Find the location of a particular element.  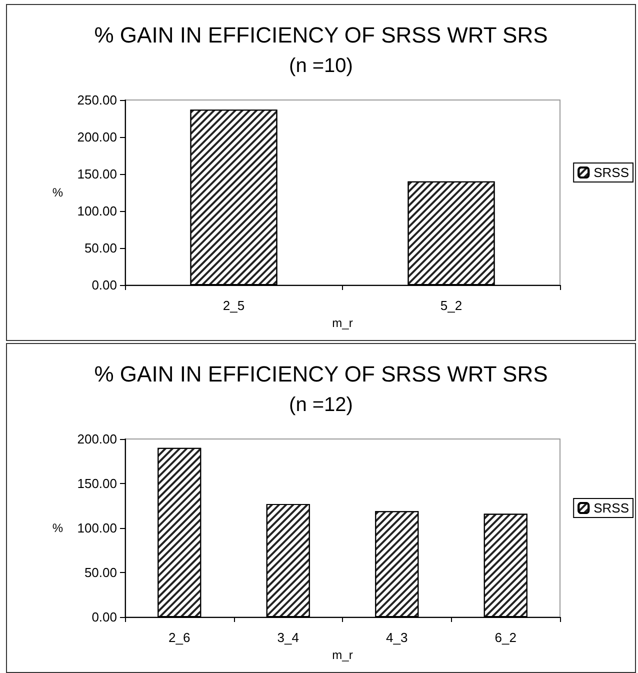

chart-subtitle: (n =10) is located at coordinates (321, 66).